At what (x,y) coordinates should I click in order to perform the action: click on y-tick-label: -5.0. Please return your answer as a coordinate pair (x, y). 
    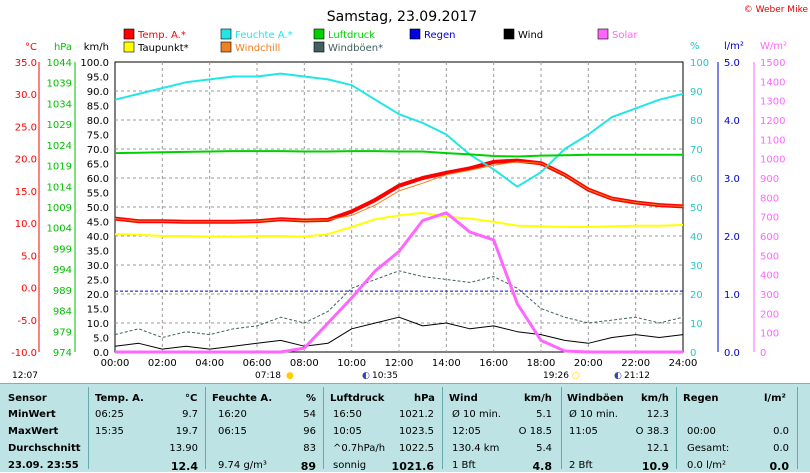
    Looking at the image, I should click on (27, 321).